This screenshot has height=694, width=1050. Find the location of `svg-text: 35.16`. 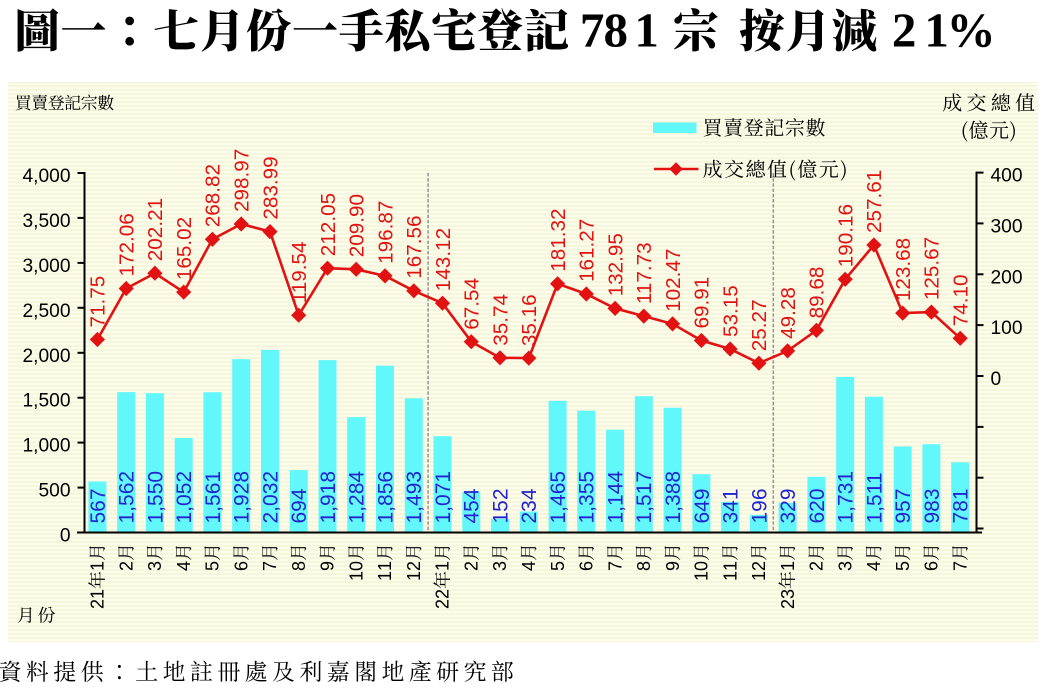

svg-text: 35.16 is located at coordinates (529, 320).